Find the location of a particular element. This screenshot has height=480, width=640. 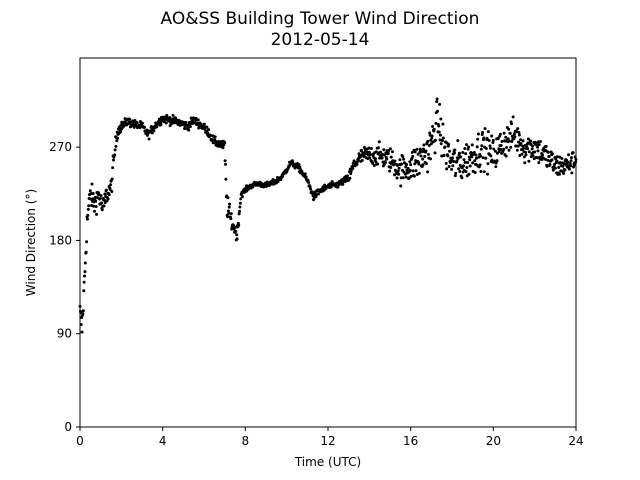

y-tick-label: 180 is located at coordinates (60, 240).